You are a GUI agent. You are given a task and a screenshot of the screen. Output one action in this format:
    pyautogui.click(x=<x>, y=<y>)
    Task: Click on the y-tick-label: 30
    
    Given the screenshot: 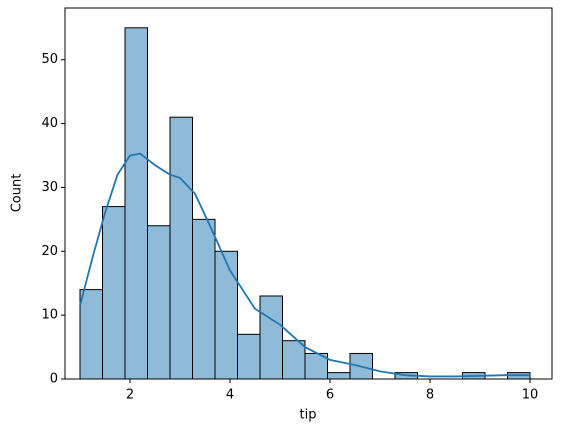 What is the action you would take?
    pyautogui.click(x=49, y=187)
    